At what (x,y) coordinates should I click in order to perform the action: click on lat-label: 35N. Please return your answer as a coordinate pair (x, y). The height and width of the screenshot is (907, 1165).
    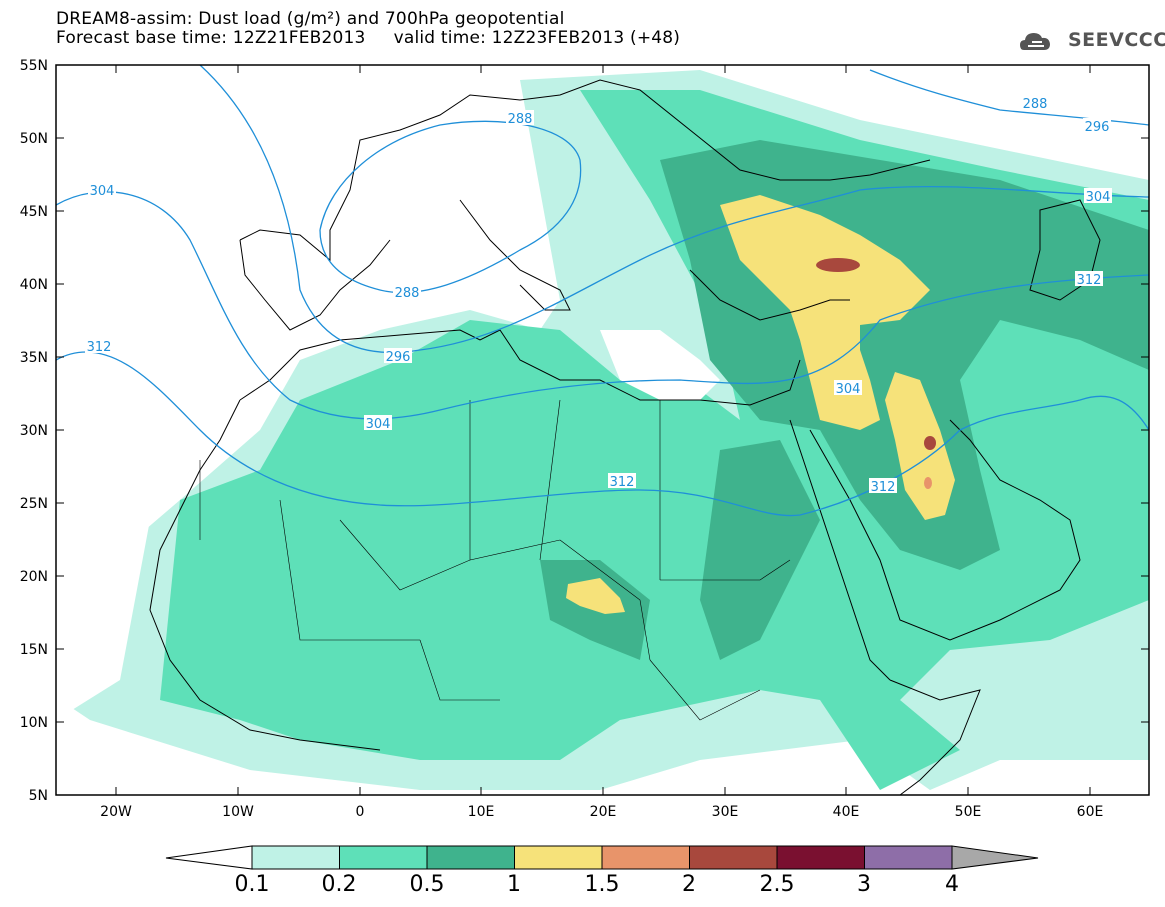
    Looking at the image, I should click on (34, 358).